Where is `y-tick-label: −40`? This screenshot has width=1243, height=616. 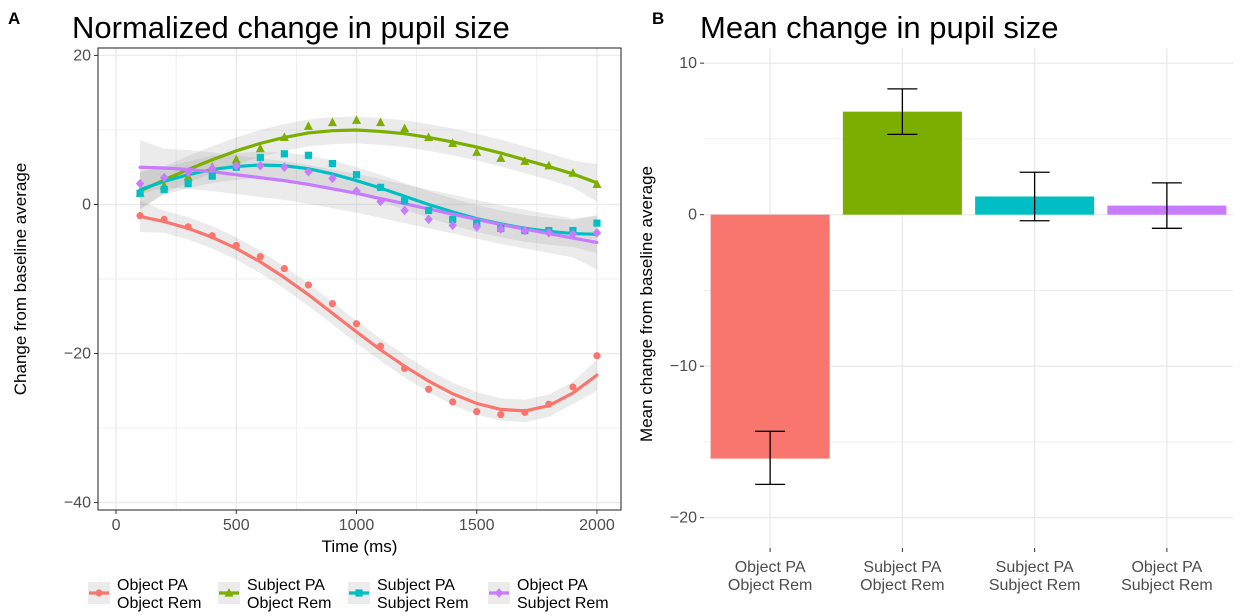 y-tick-label: −40 is located at coordinates (77, 503).